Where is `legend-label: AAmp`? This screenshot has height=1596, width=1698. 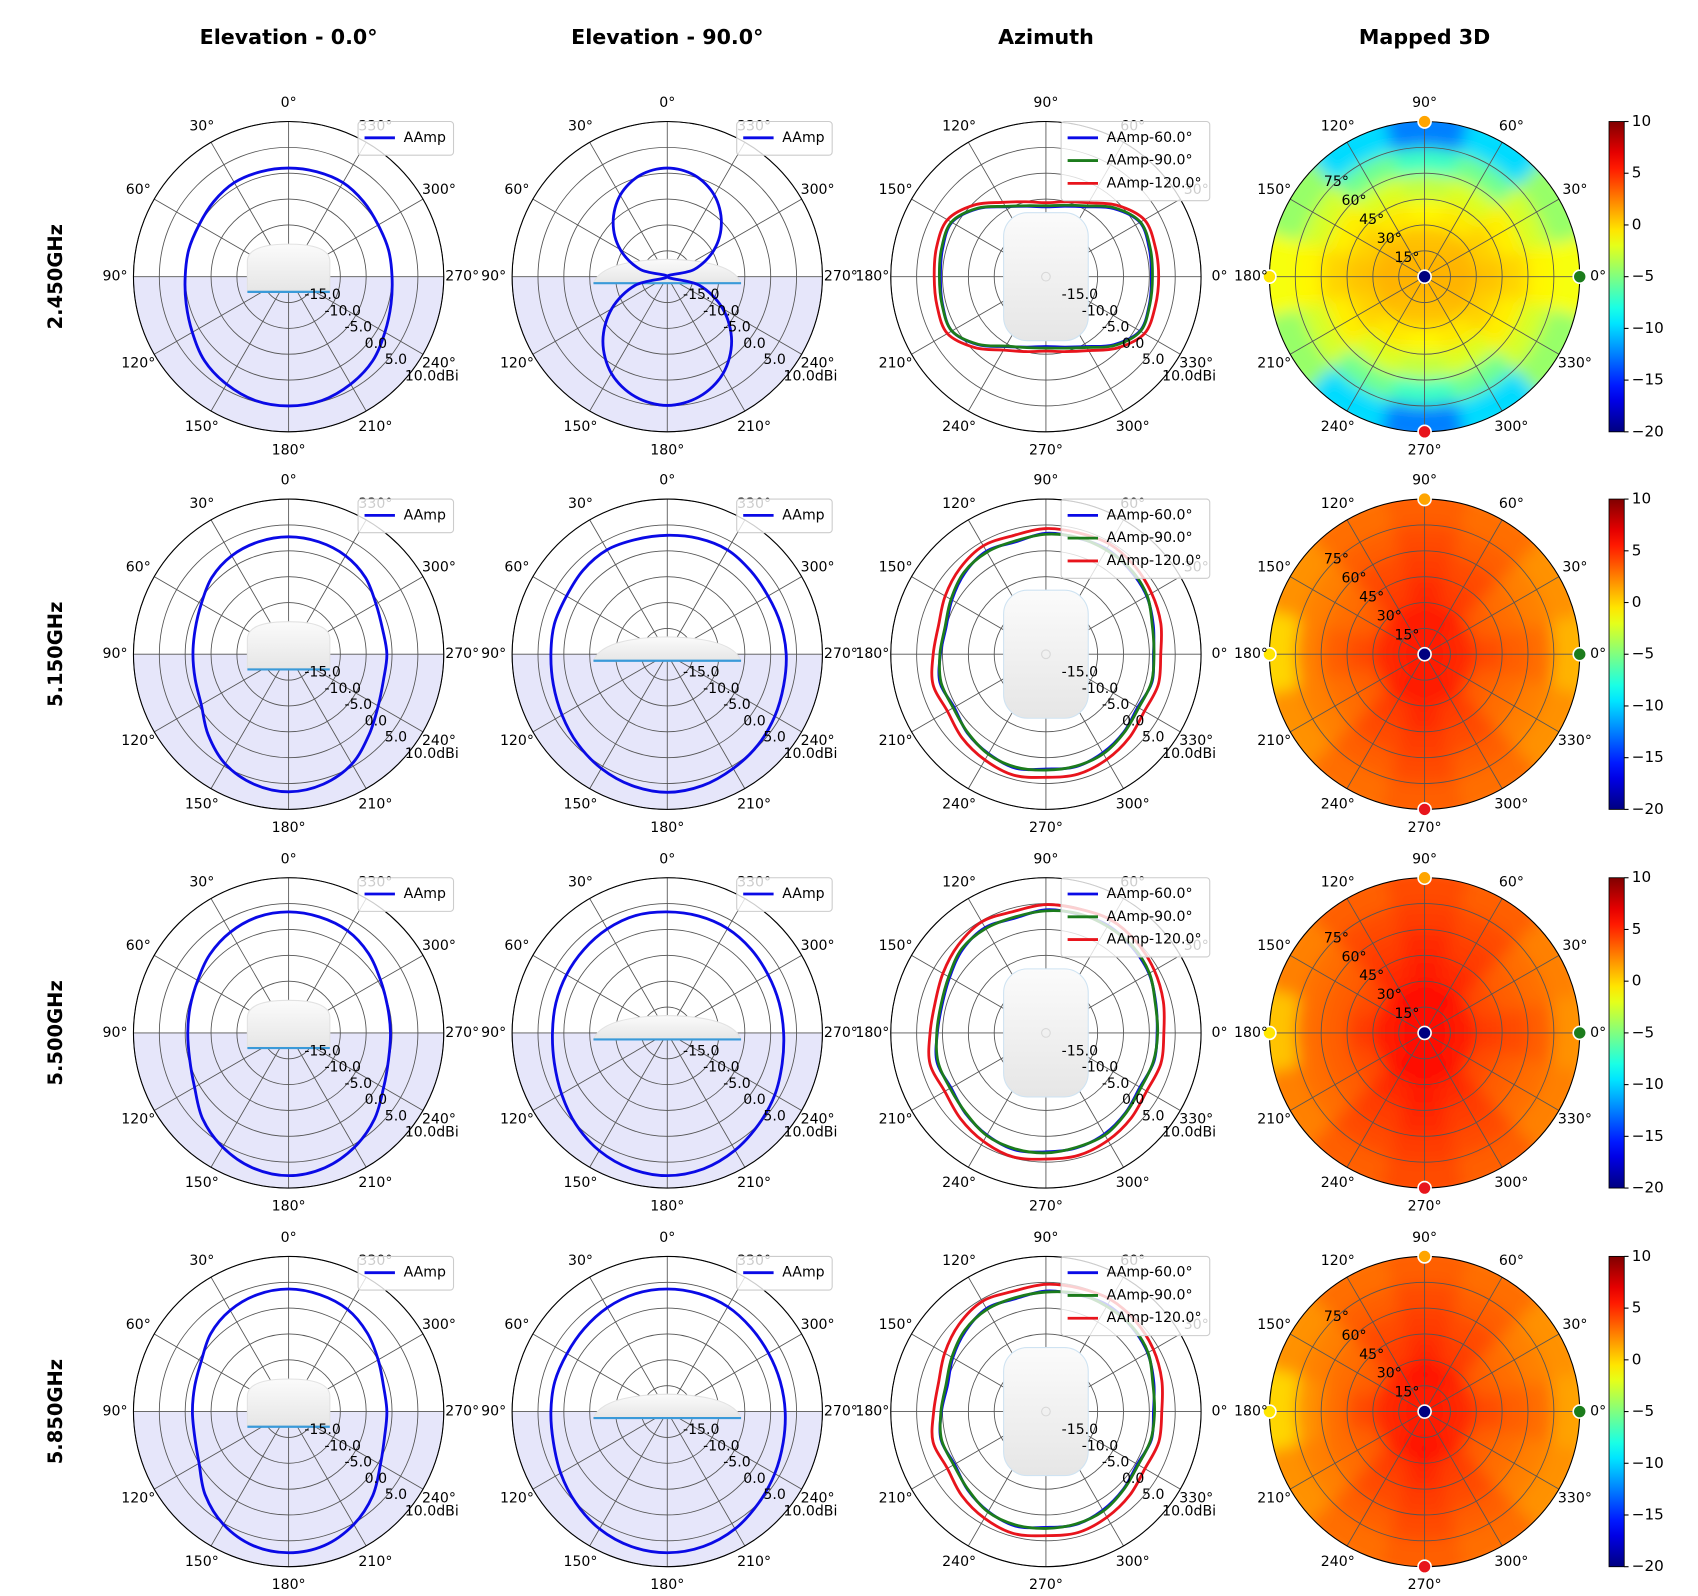 legend-label: AAmp is located at coordinates (425, 894).